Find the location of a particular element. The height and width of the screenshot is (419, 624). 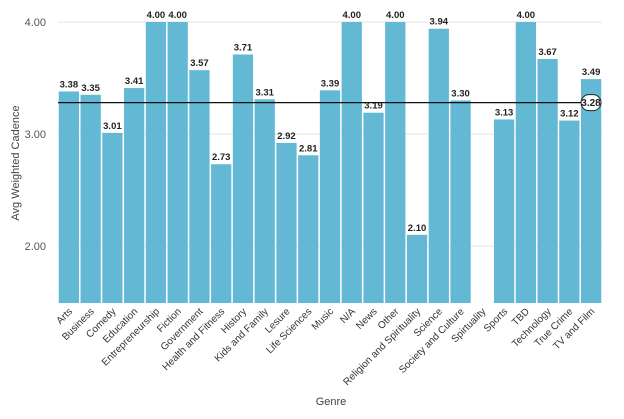

category-label: Sports is located at coordinates (496, 320).